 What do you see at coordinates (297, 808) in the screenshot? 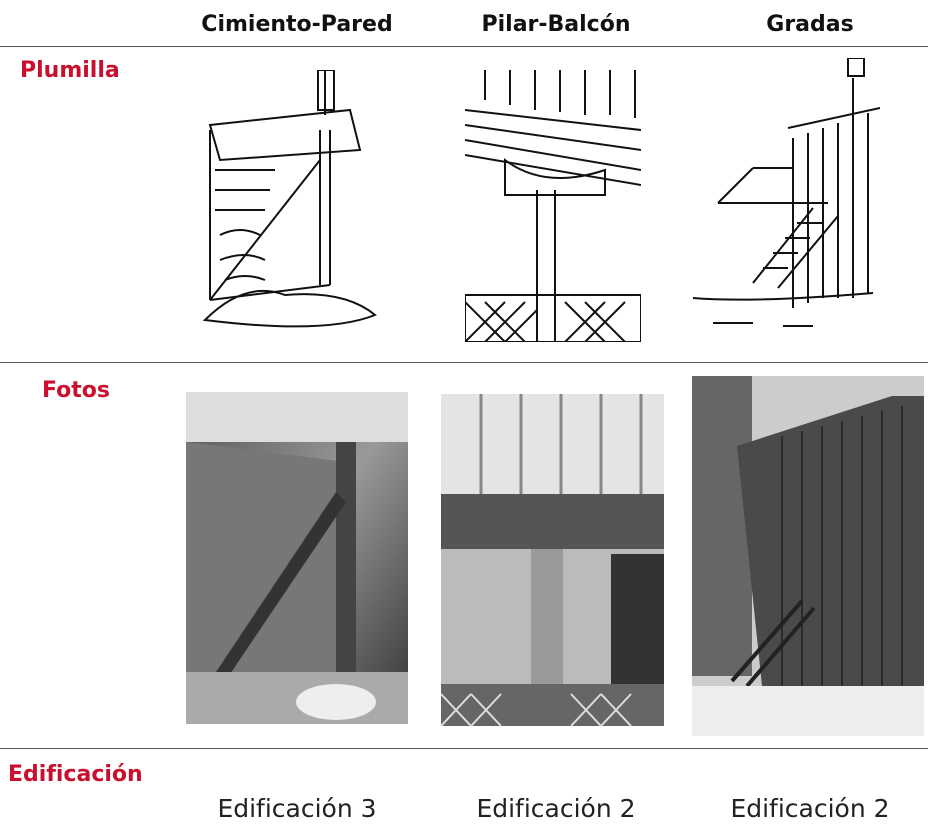
I see `cell-text: Edificación 3` at bounding box center [297, 808].